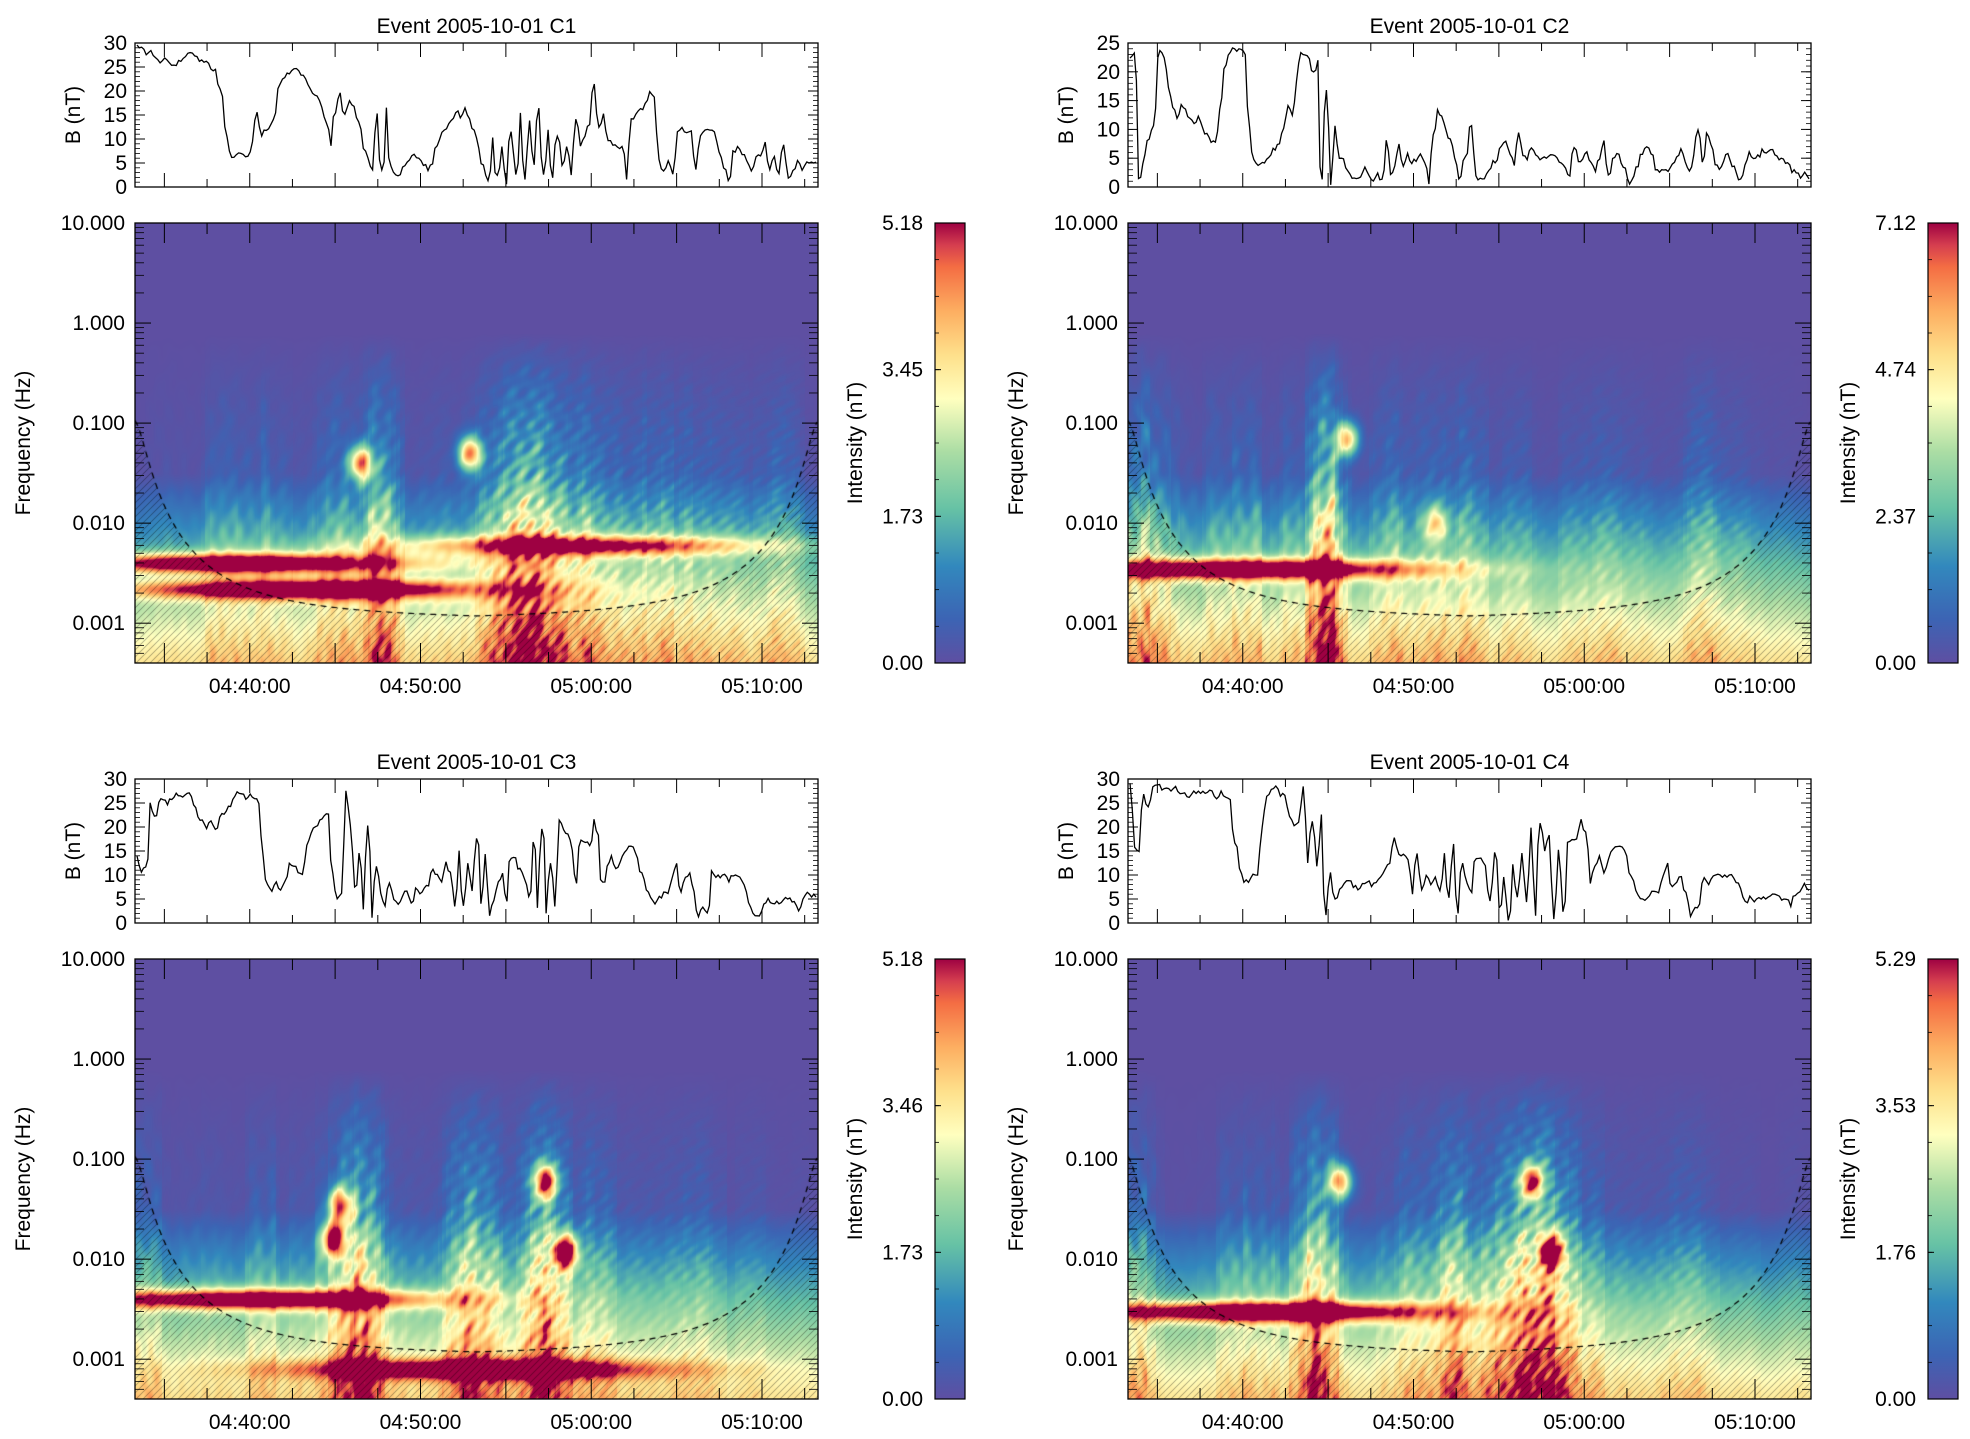 The image size is (1970, 1439). Describe the element at coordinates (902, 370) in the screenshot. I see `colorbar-tick-label: 3.45` at that location.